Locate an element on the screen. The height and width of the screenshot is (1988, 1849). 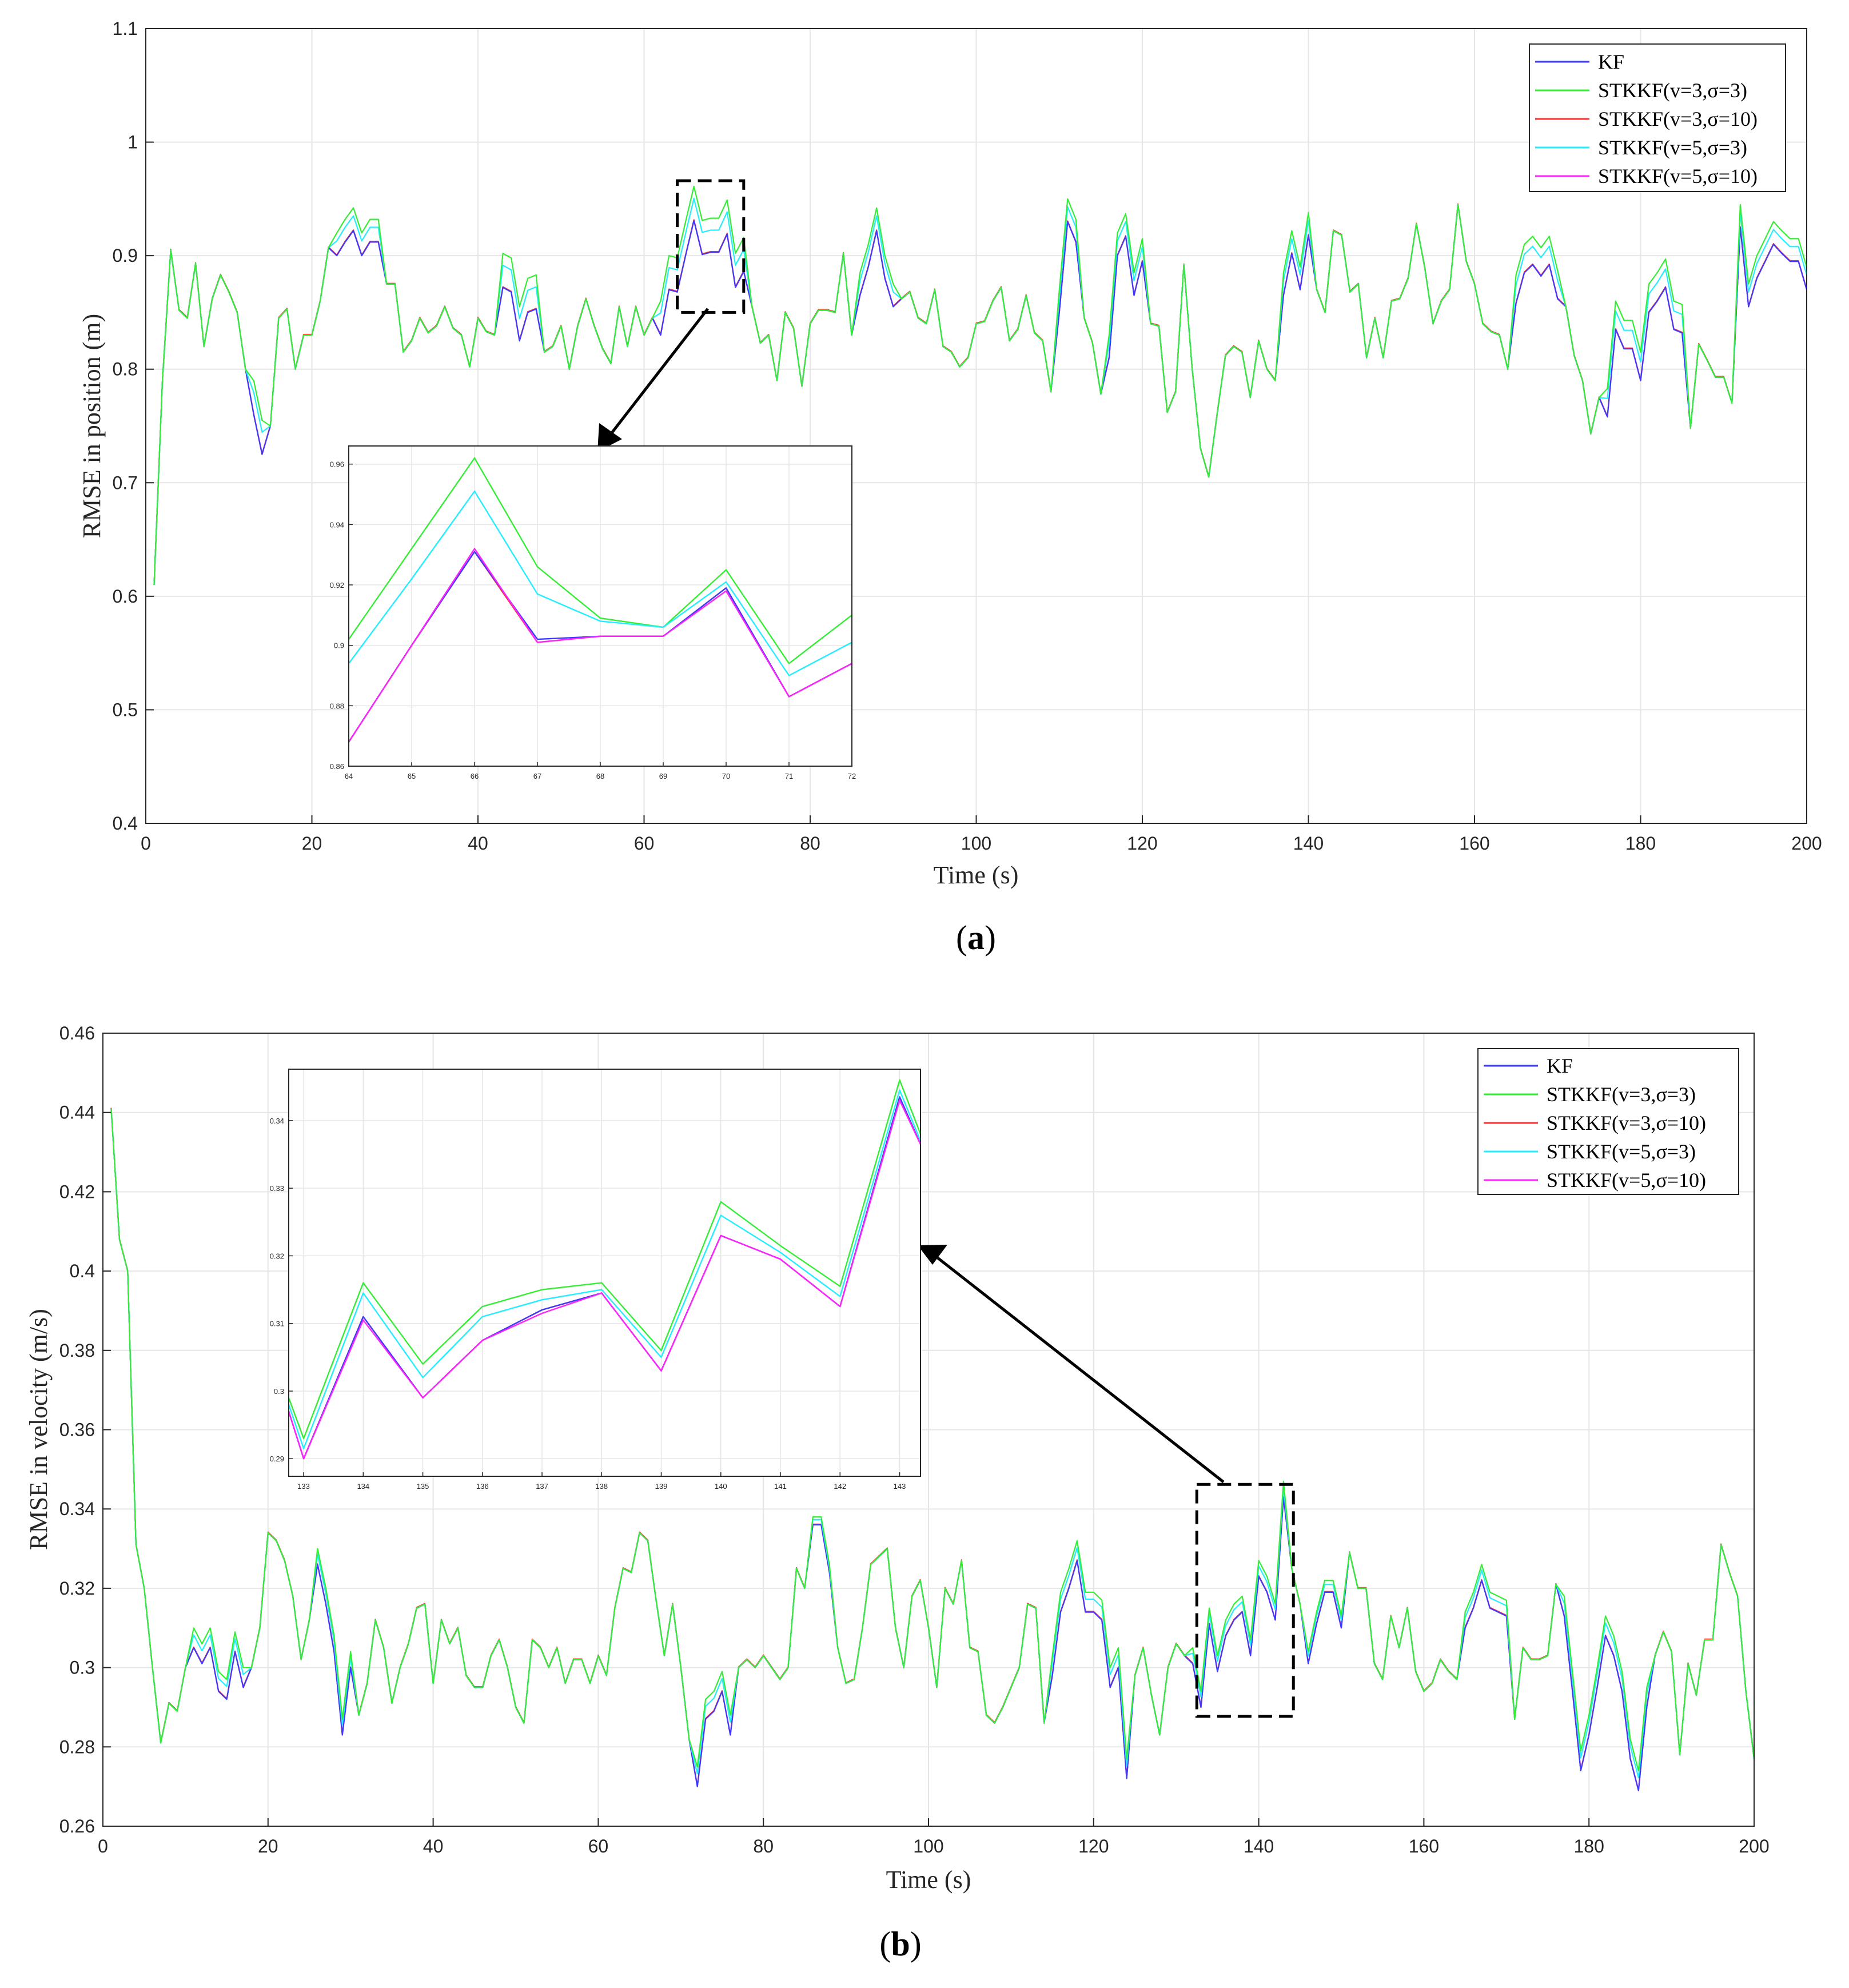
chart-a-xtick-80: 80 is located at coordinates (810, 843).